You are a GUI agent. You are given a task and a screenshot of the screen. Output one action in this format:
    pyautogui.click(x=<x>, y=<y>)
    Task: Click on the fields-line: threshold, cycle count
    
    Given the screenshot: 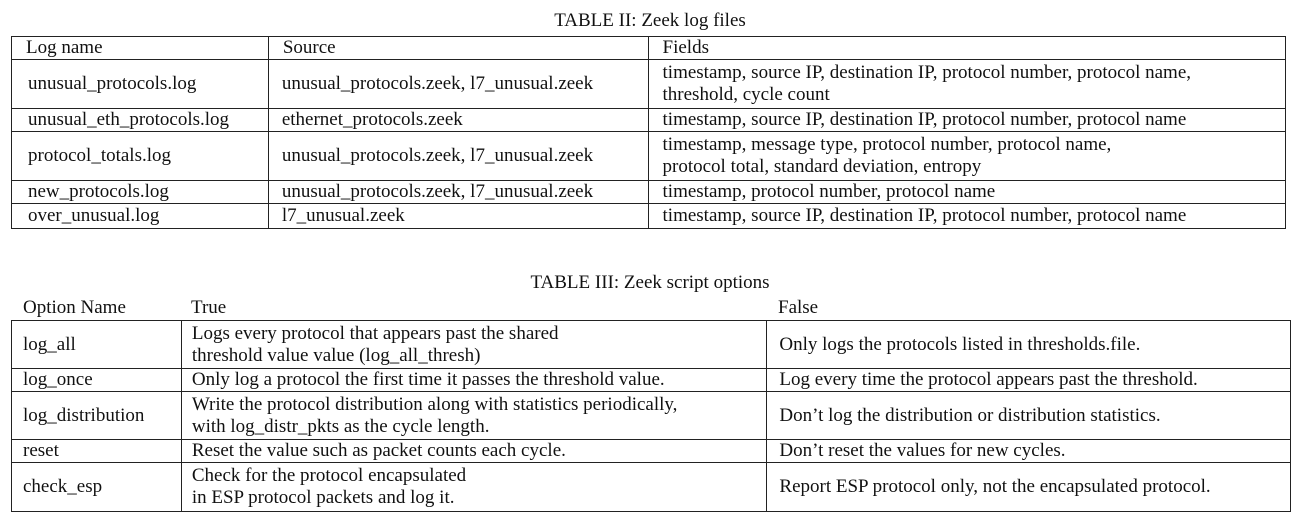 What is the action you would take?
    pyautogui.click(x=746, y=94)
    